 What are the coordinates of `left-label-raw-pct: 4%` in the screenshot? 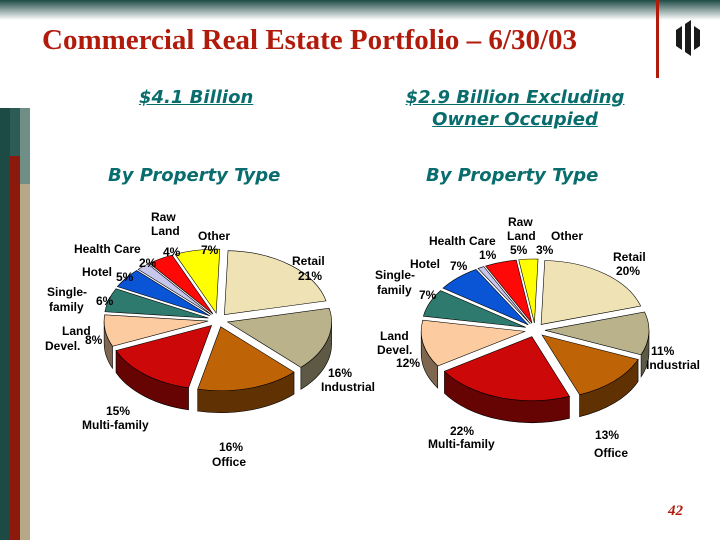 It's located at (172, 252).